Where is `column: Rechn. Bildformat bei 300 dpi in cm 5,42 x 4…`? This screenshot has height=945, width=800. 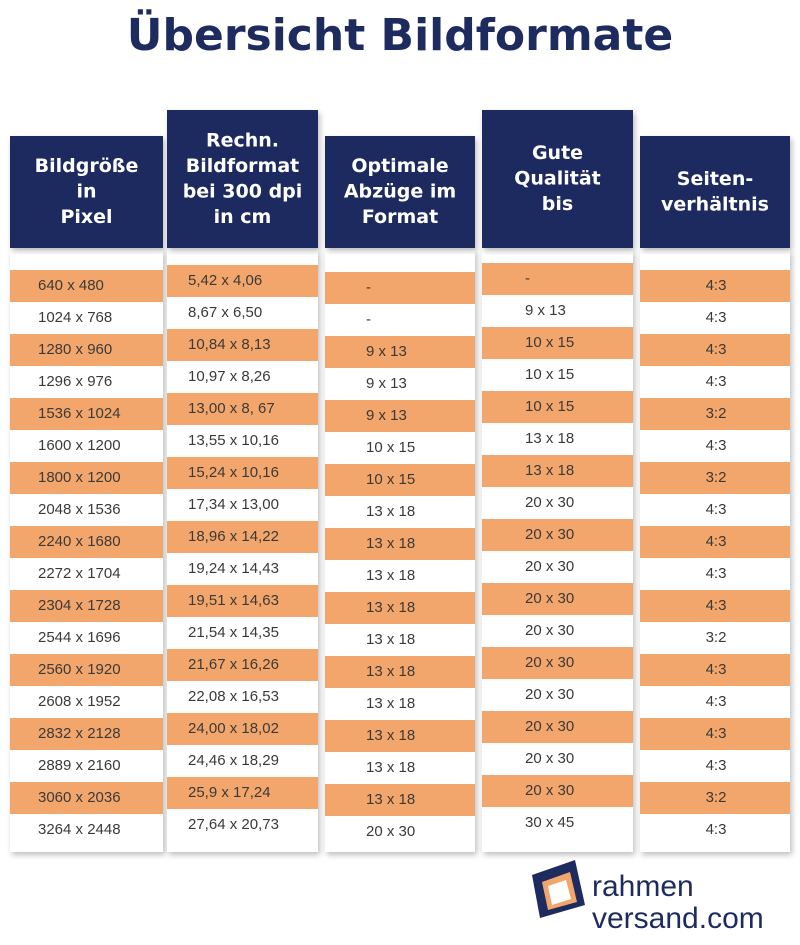 column: Rechn. Bildformat bei 300 dpi in cm 5,42 x 4… is located at coordinates (242, 481).